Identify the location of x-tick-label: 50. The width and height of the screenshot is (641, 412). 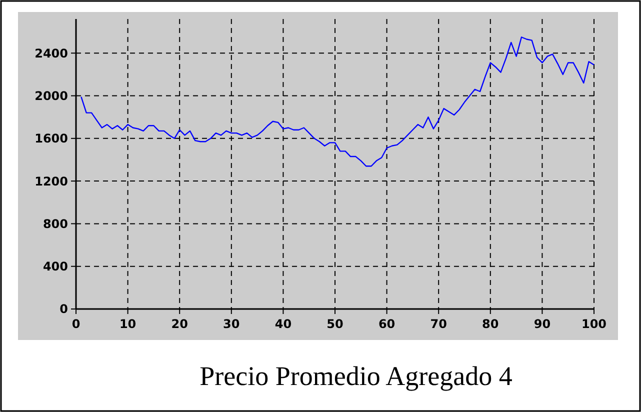
(335, 324).